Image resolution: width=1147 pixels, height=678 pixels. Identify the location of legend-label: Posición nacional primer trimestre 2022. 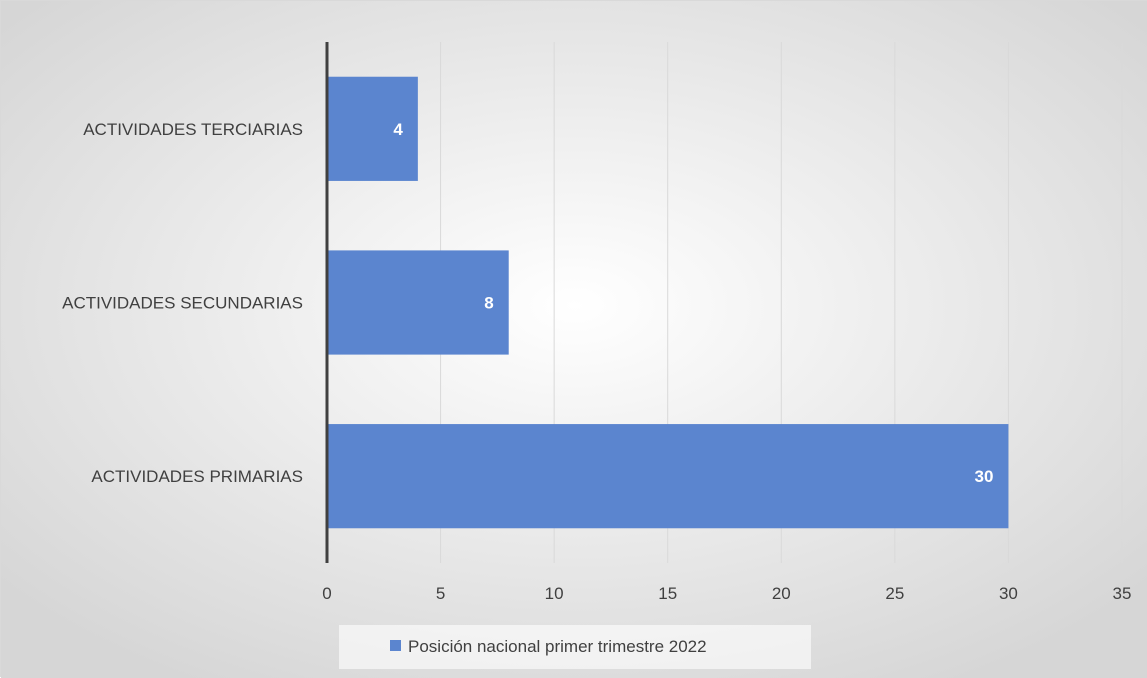
(557, 646).